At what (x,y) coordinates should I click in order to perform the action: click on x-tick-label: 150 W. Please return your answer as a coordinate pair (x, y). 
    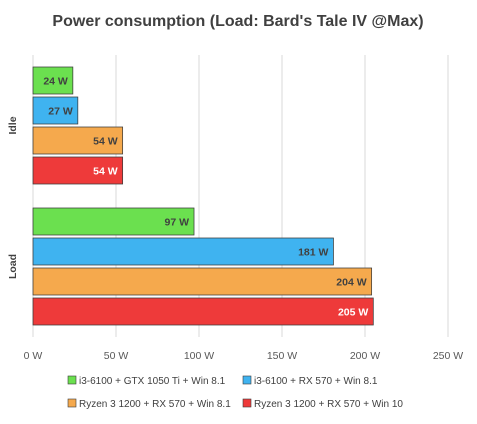
    Looking at the image, I should click on (282, 356).